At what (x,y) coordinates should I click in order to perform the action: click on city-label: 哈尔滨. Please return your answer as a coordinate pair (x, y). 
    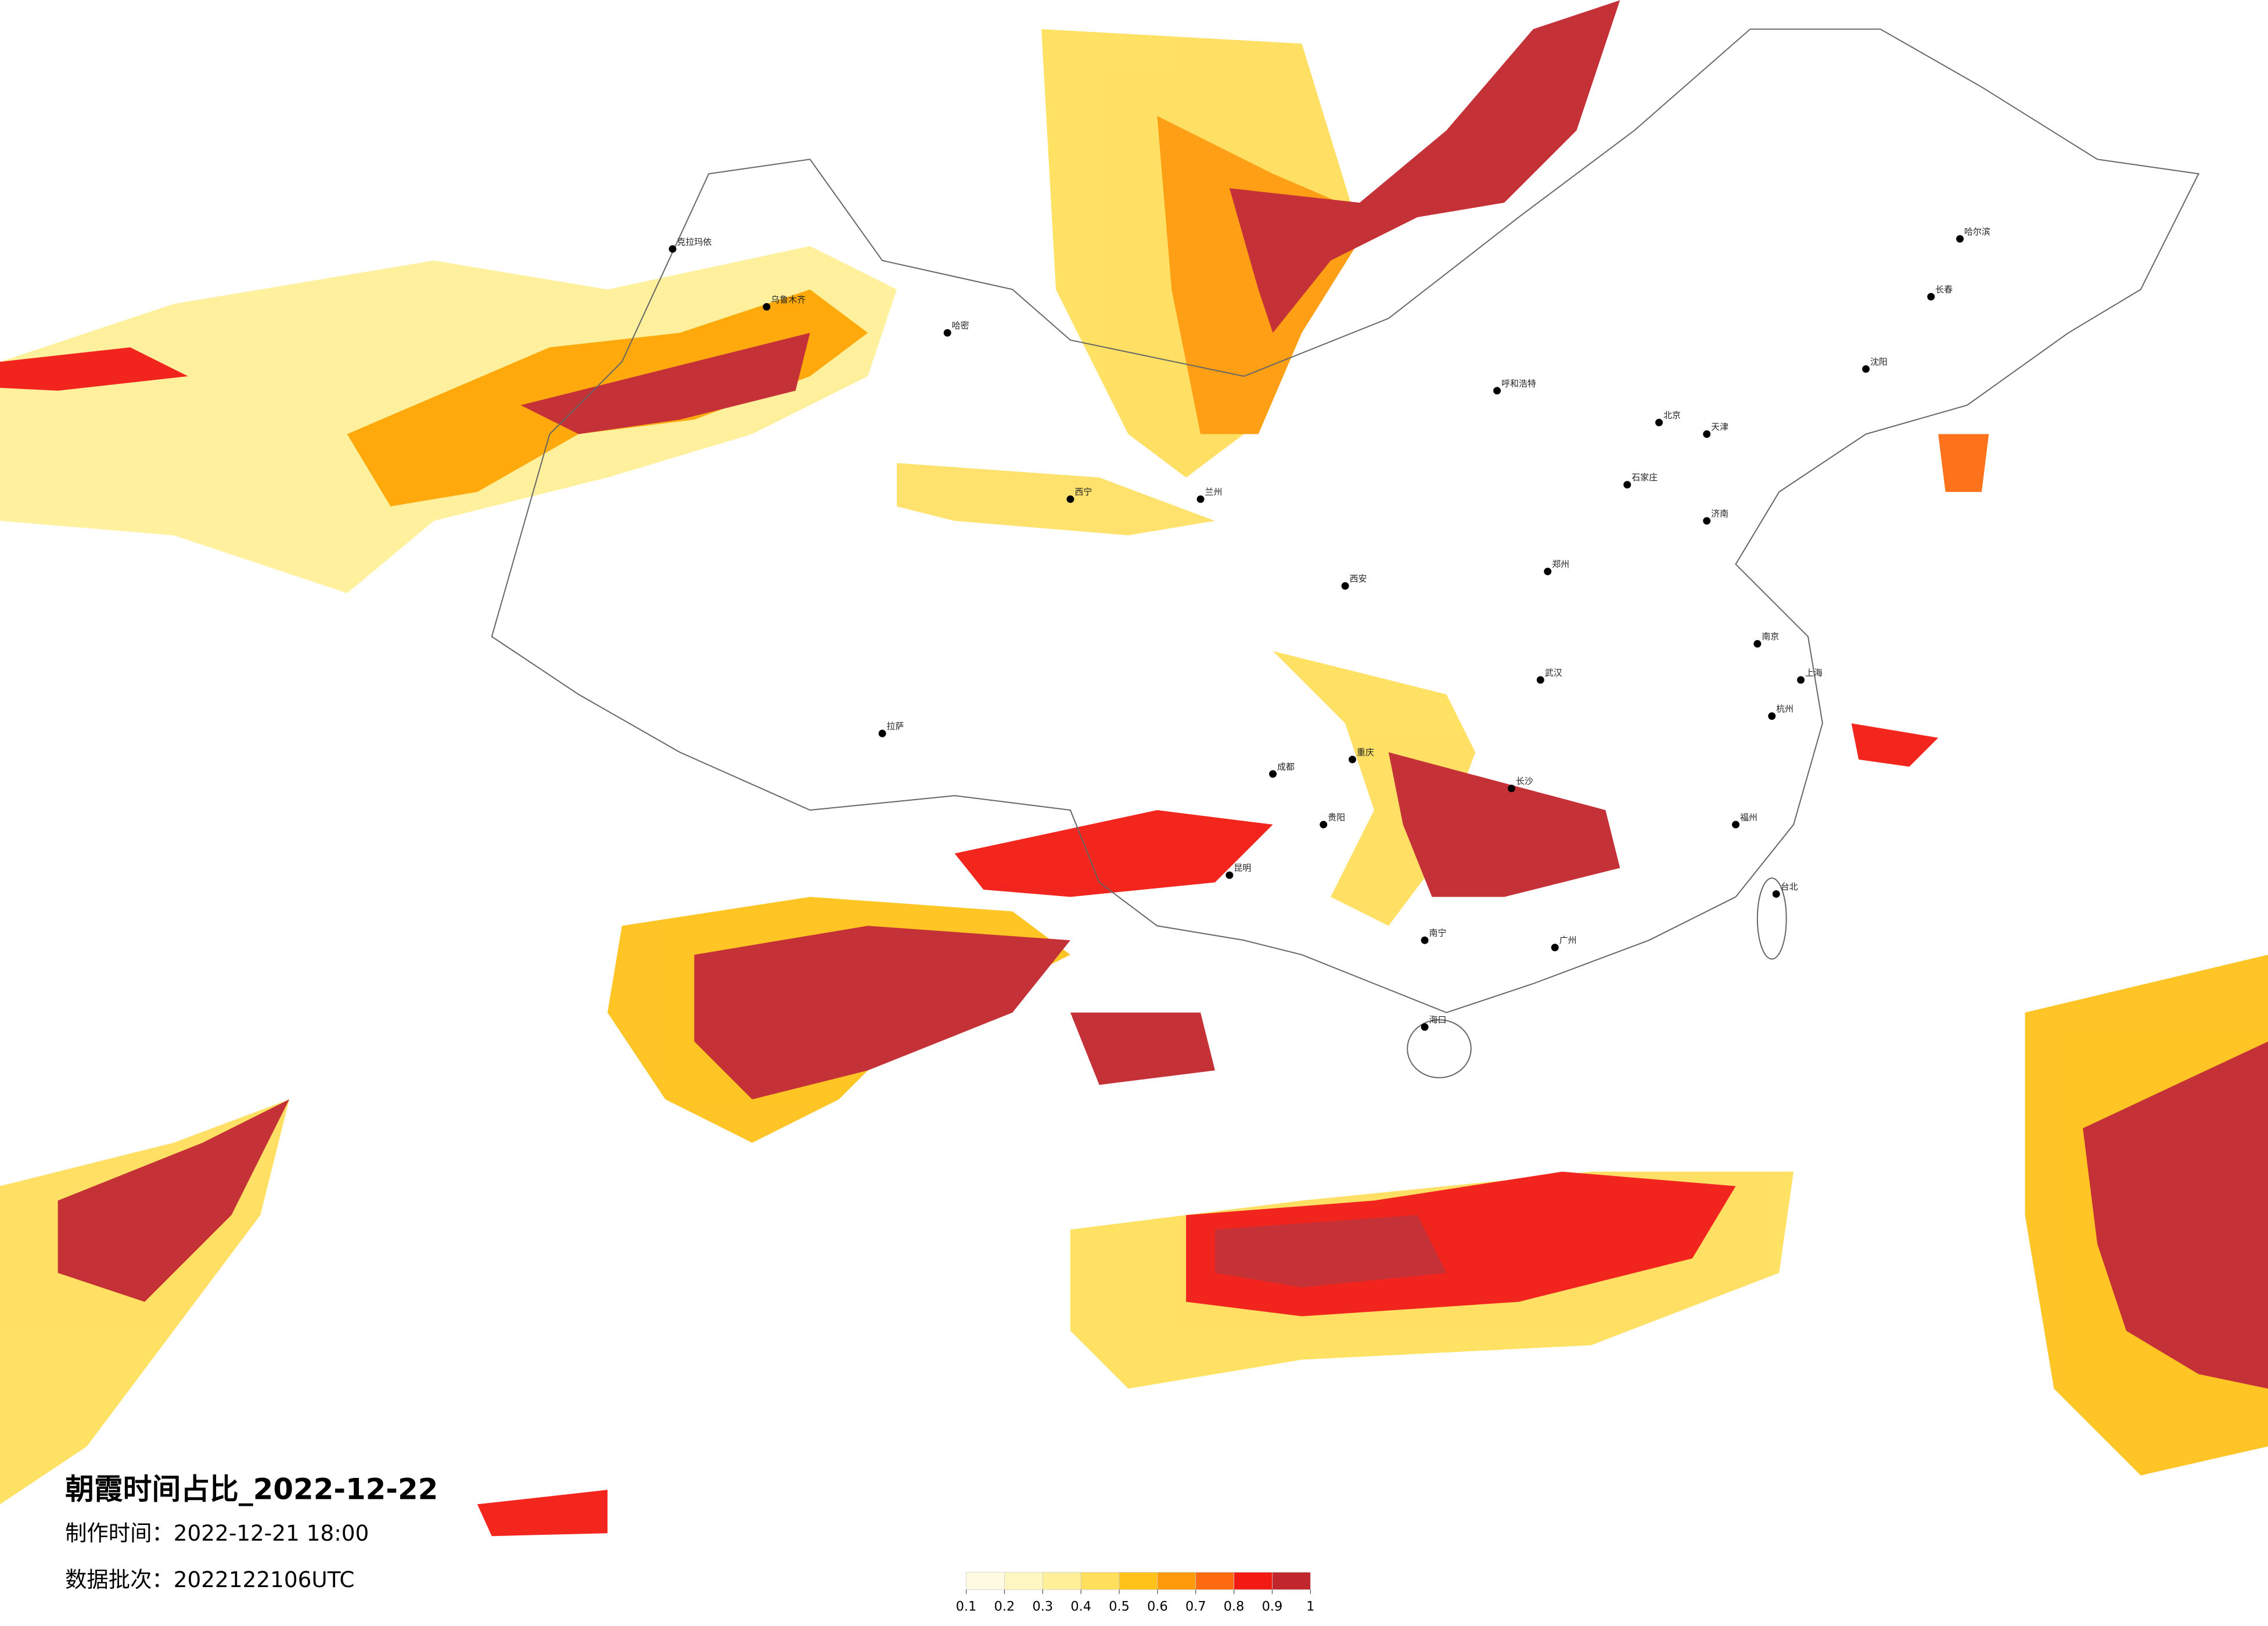
    Looking at the image, I should click on (1977, 232).